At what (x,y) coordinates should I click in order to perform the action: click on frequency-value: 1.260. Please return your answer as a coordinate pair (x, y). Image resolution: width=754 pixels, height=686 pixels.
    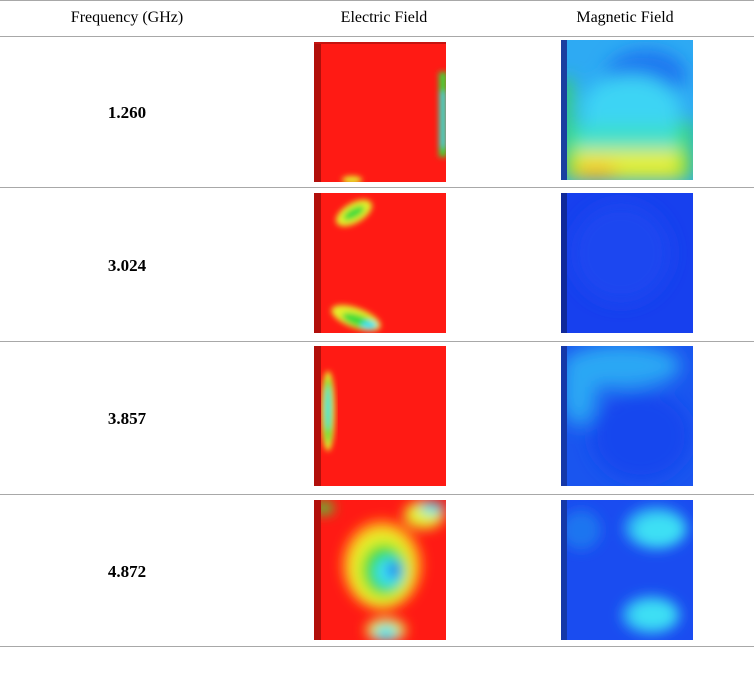
    Looking at the image, I should click on (127, 112).